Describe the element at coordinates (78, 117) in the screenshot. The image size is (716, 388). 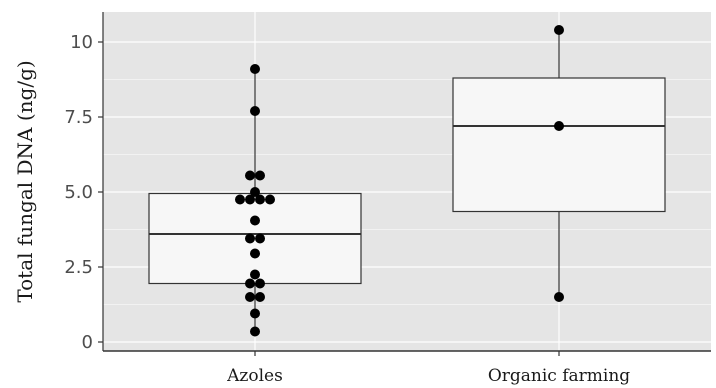
I see `y-tick-label: 7.5` at that location.